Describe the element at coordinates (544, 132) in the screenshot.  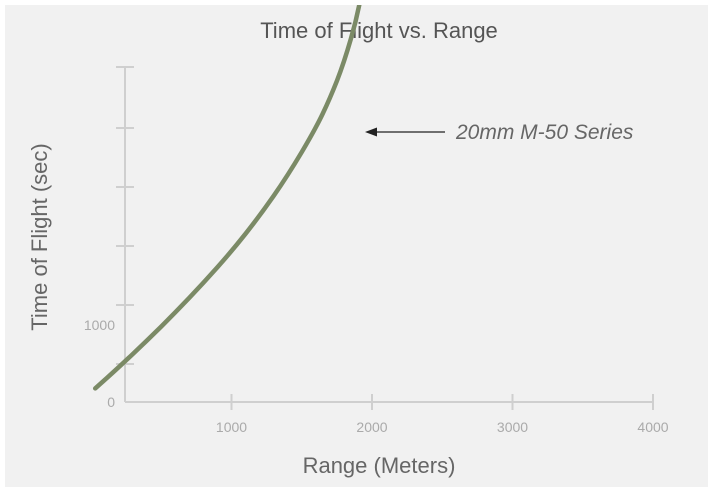
I see `annotation-label: 20mm M-50 Series` at that location.